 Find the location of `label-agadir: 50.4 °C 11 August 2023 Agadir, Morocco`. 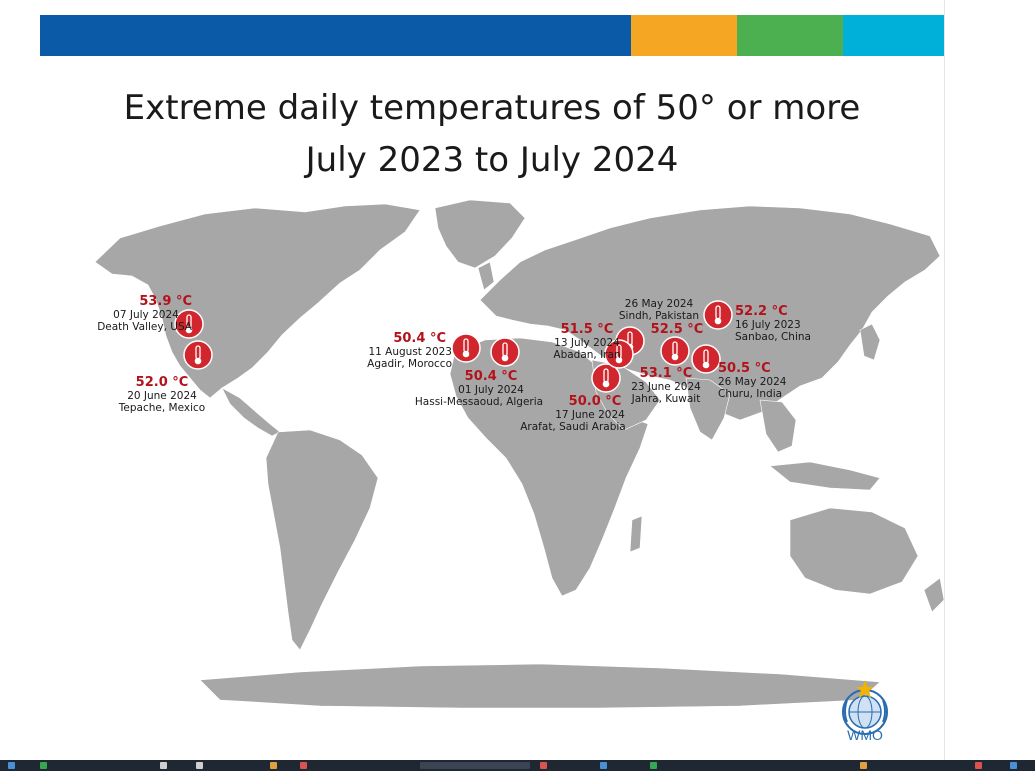

label-agadir: 50.4 °C 11 August 2023 Agadir, Morocco is located at coordinates (396, 350).